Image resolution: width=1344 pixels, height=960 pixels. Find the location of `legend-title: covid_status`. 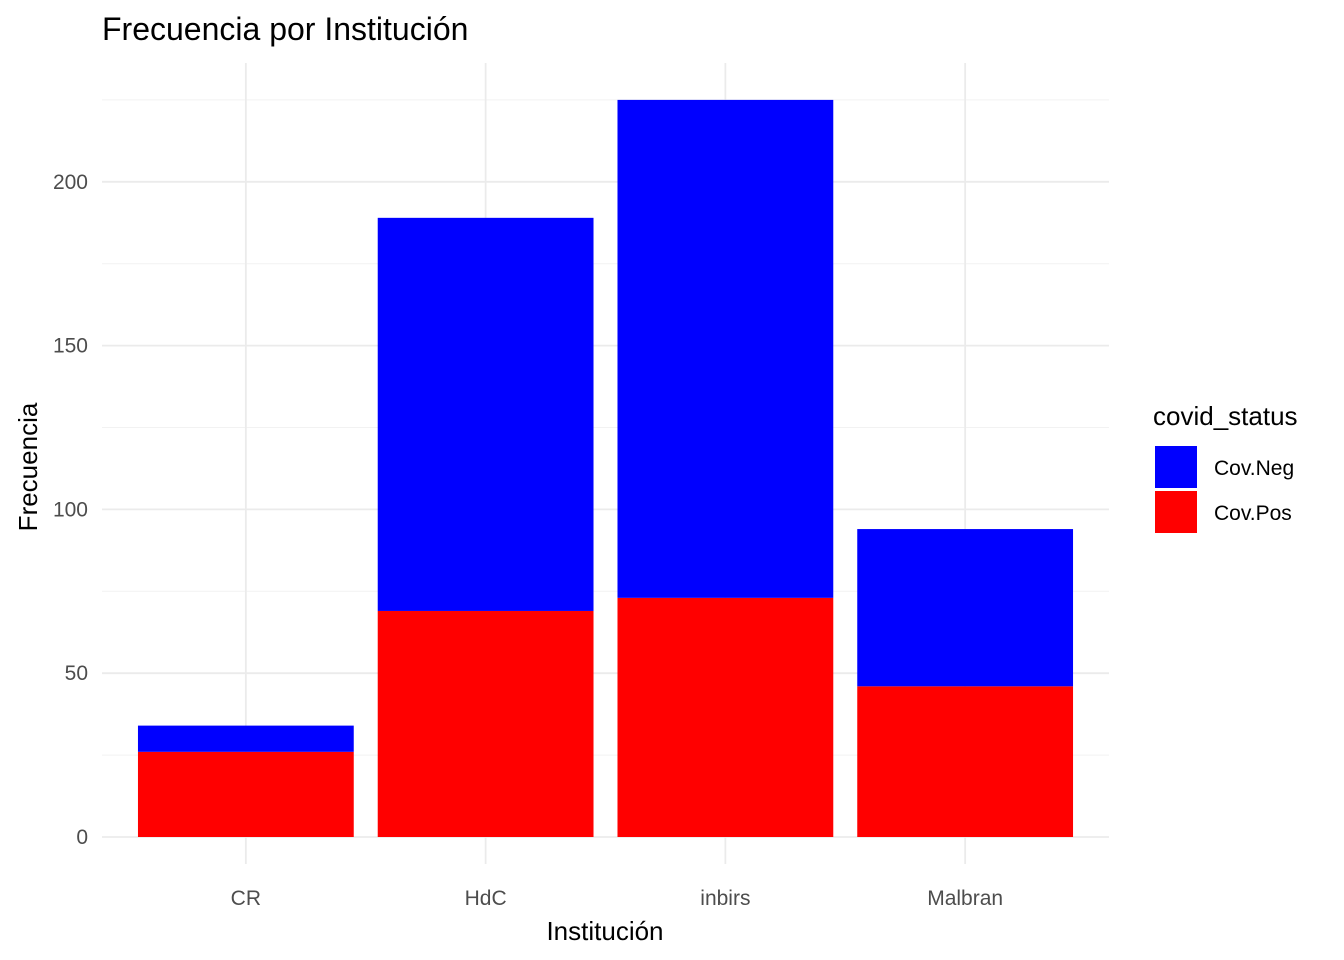

legend-title: covid_status is located at coordinates (1225, 416).